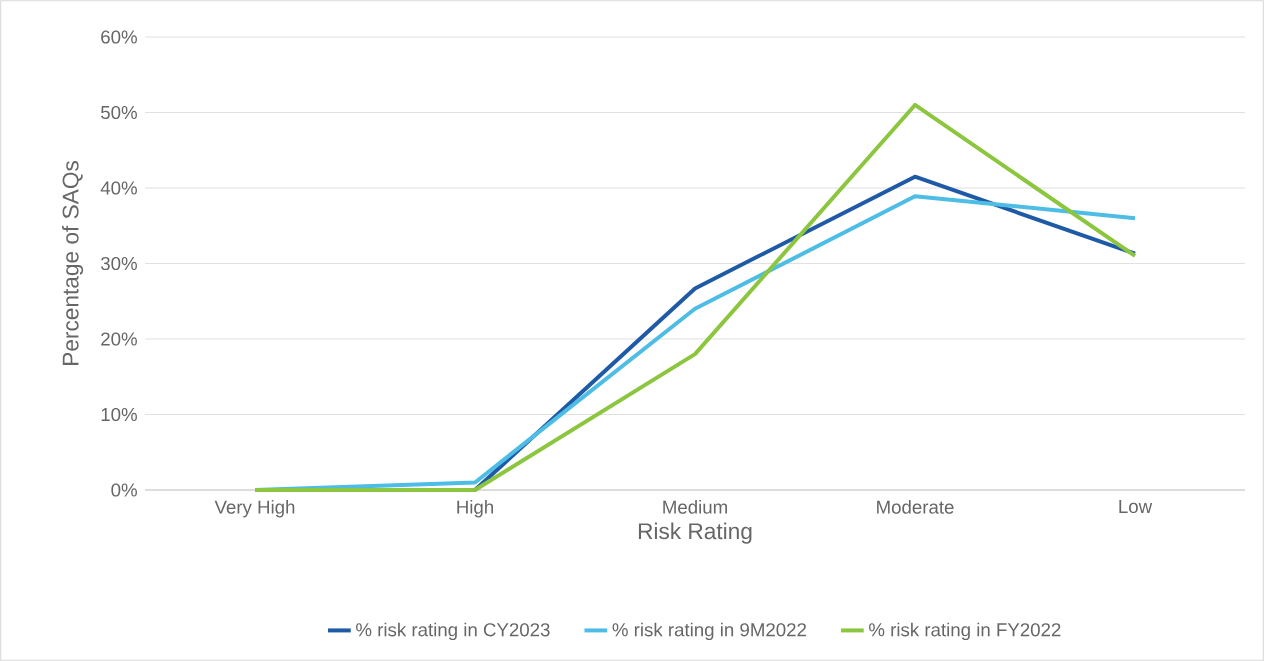  I want to click on x-tick-label: Medium, so click(695, 507).